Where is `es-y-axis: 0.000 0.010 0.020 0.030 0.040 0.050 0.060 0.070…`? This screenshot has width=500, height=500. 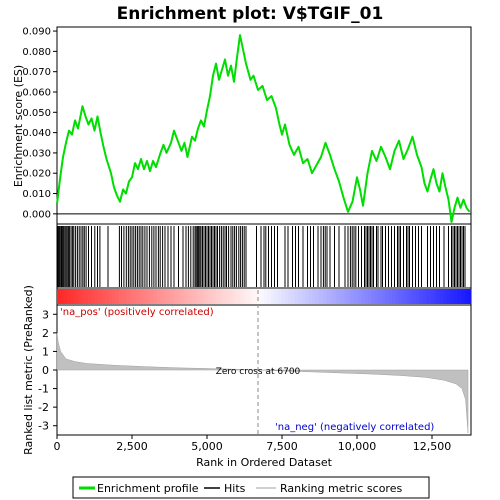 es-y-axis: 0.000 0.010 0.020 0.030 0.040 0.050 0.060 0.070… is located at coordinates (39, 123).